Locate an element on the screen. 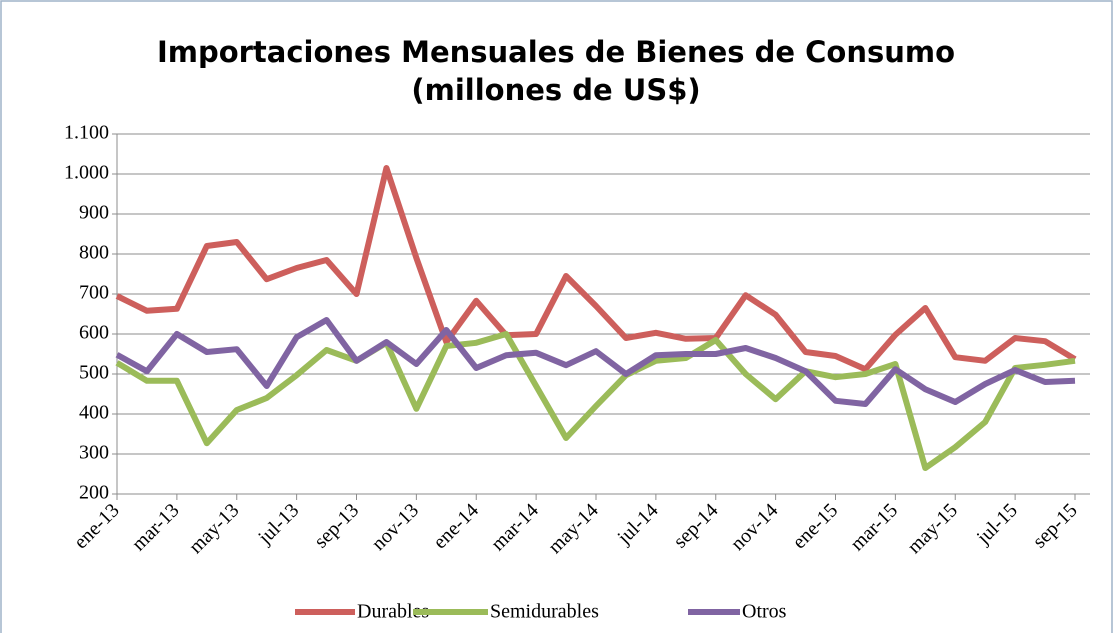 The height and width of the screenshot is (633, 1113). y-tick-label: 400 is located at coordinates (94, 413).